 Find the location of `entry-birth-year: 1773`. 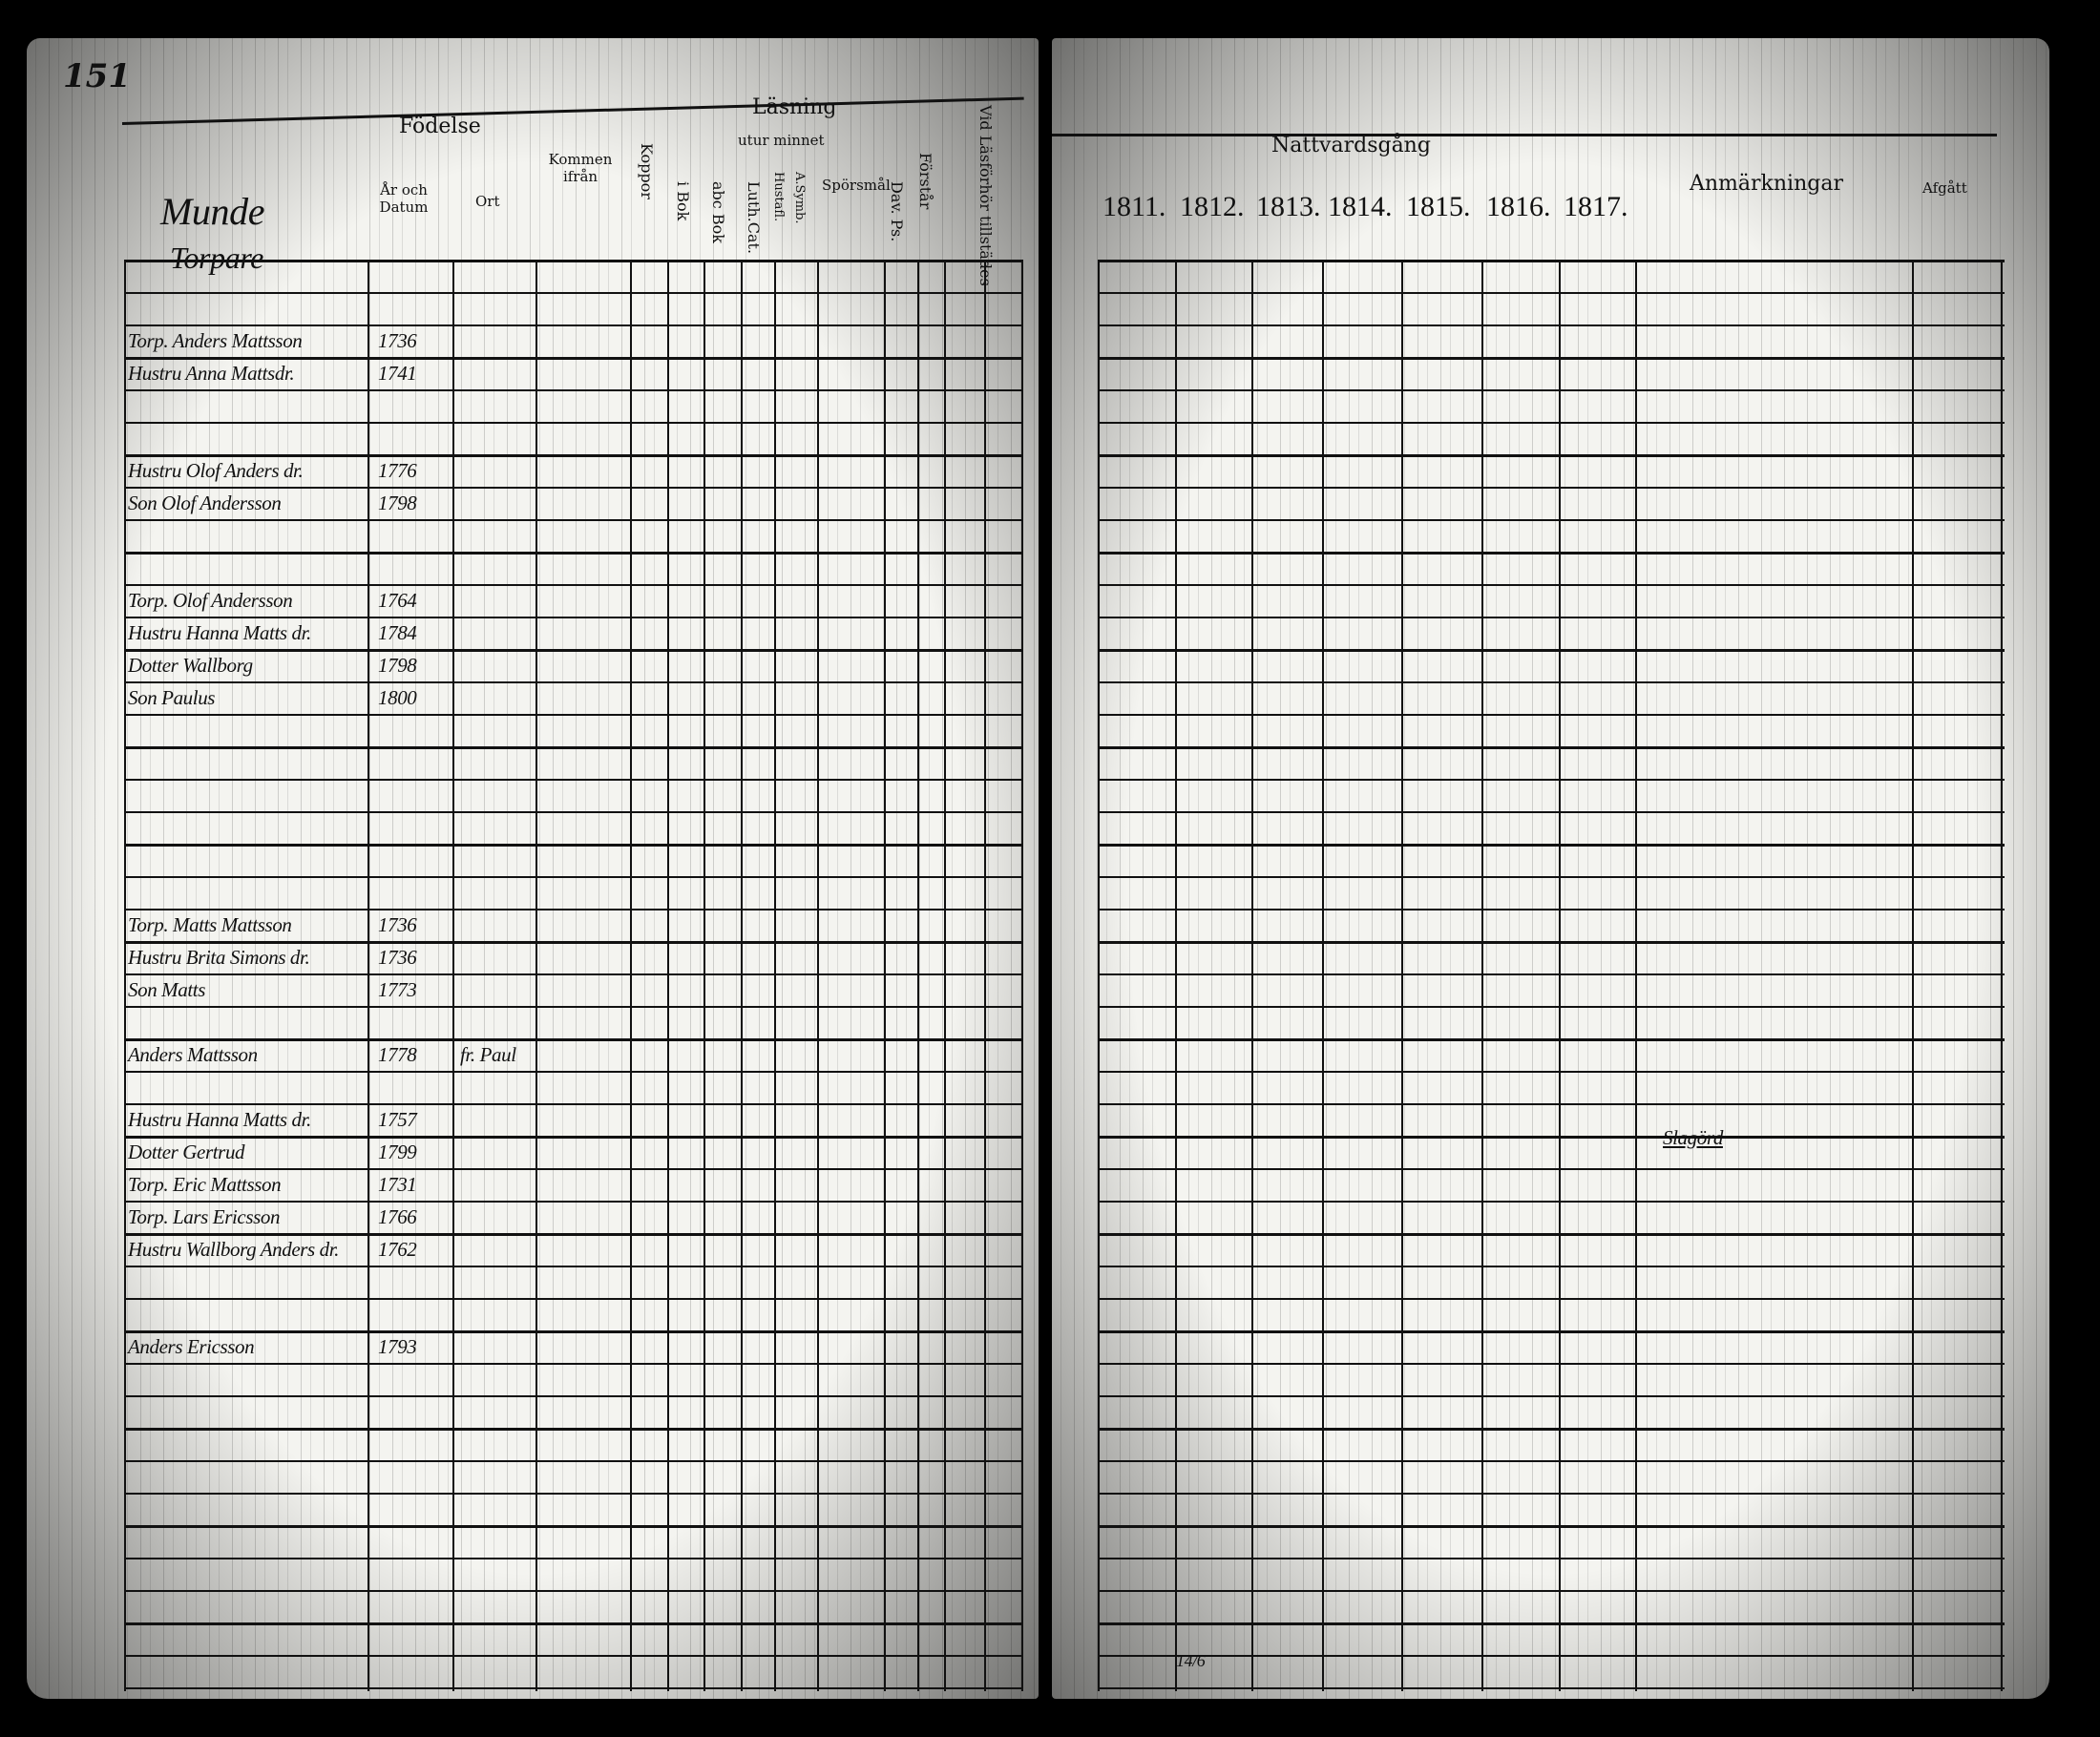

entry-birth-year: 1773 is located at coordinates (398, 990).